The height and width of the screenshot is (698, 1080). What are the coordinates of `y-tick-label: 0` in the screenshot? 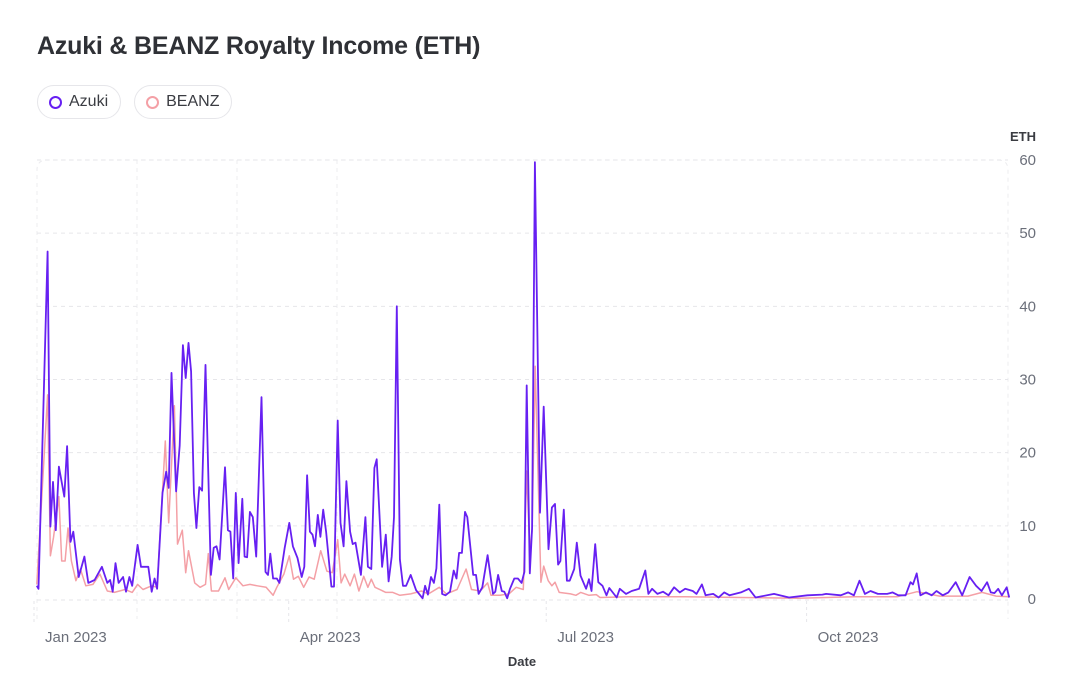 It's located at (1032, 599).